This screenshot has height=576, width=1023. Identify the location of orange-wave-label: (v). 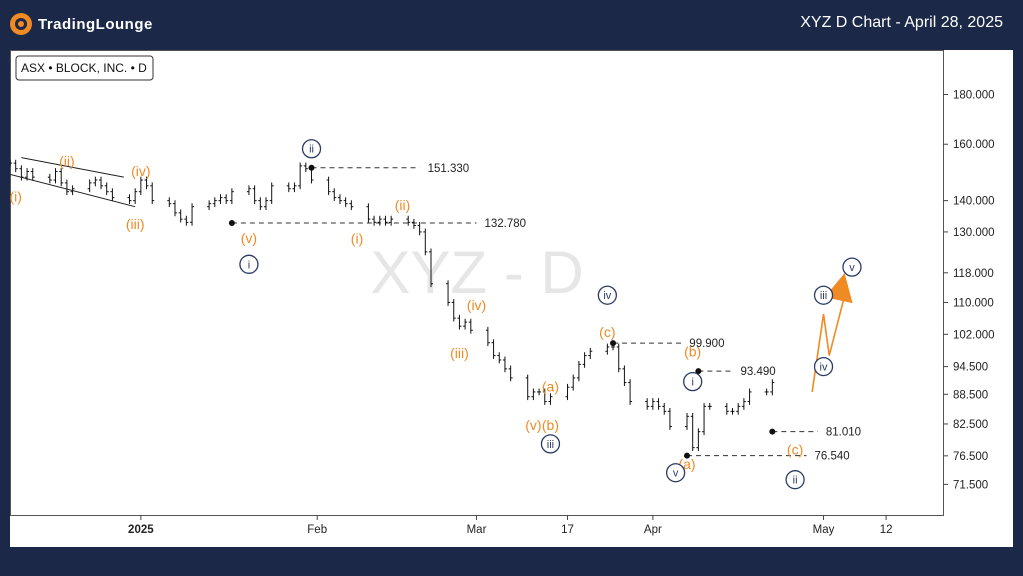
(533, 425).